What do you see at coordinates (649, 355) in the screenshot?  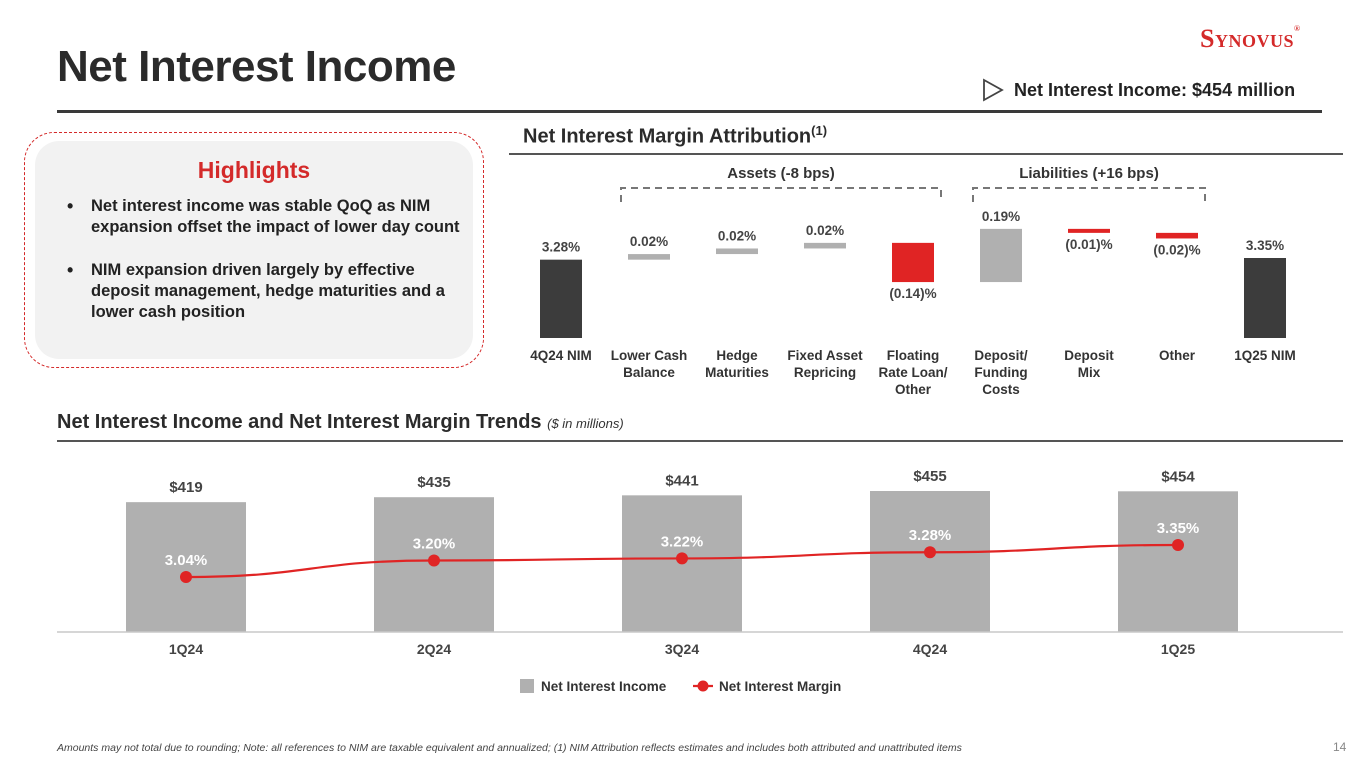 I see `waterfall-category-label: Lower Cash` at bounding box center [649, 355].